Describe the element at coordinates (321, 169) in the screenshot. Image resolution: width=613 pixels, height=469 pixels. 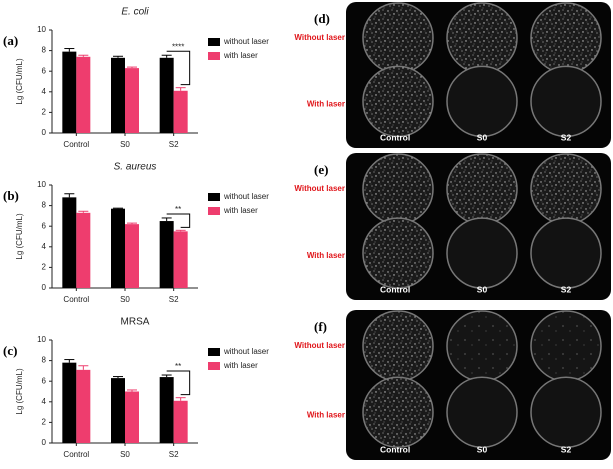
I see `panel-label: (e)` at that location.